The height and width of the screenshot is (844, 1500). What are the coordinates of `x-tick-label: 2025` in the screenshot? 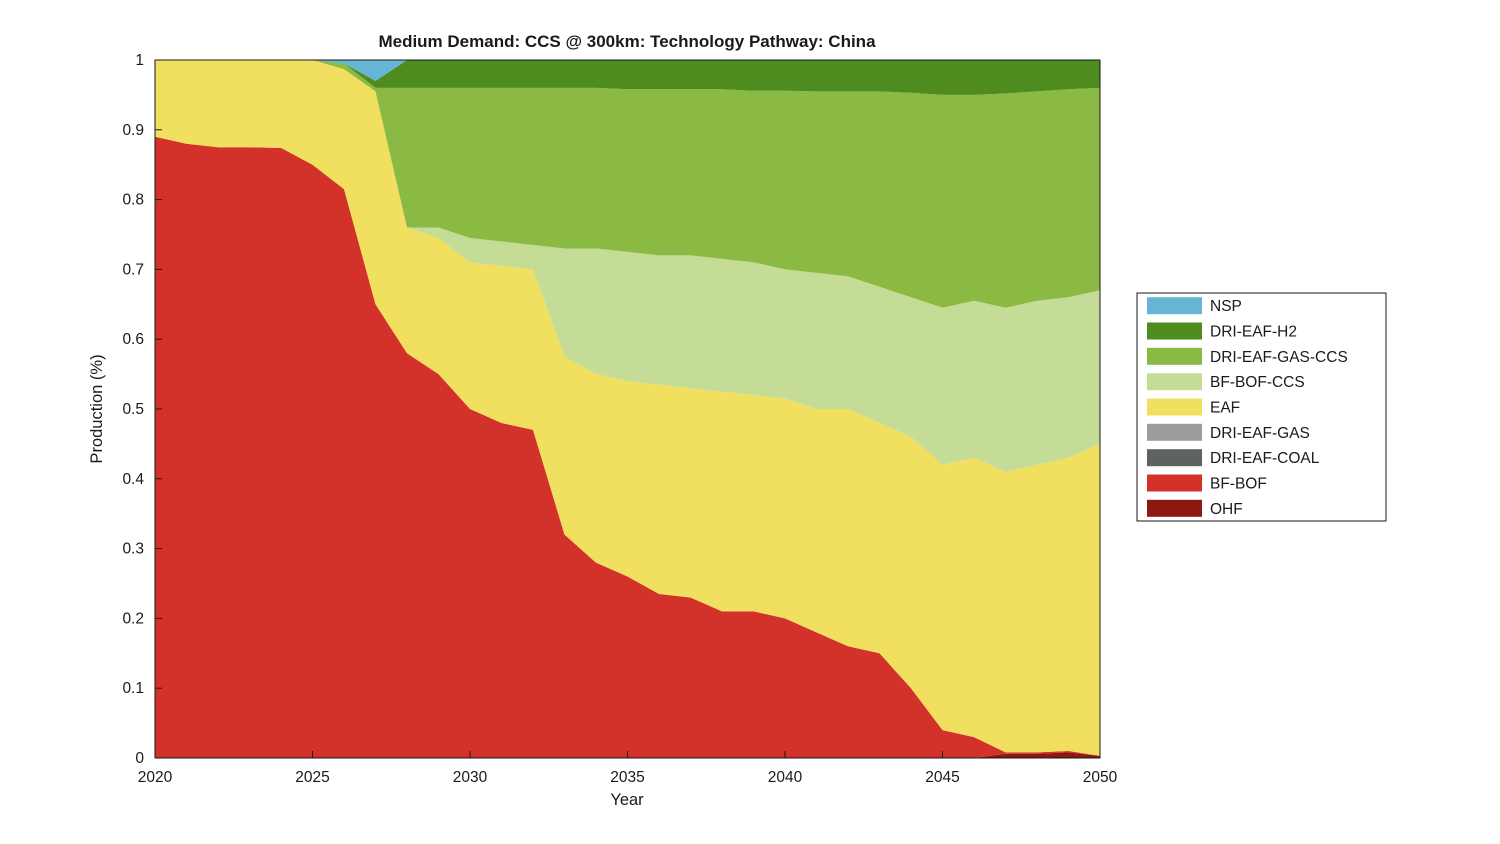 It's located at (312, 777).